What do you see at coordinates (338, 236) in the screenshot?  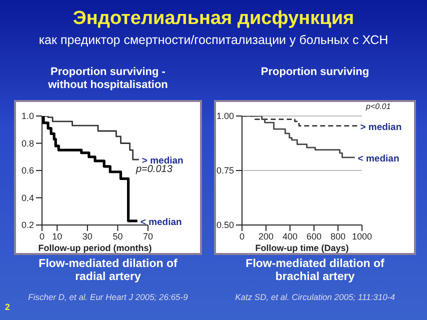 I see `x-tick-label: 800` at bounding box center [338, 236].